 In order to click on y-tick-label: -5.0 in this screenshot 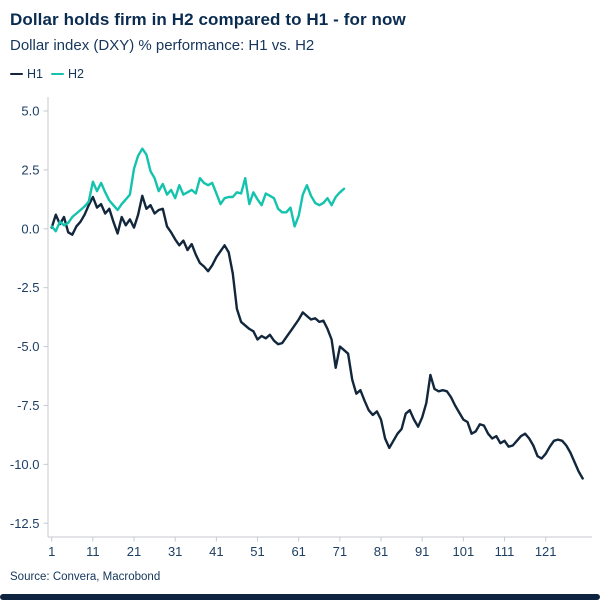, I will do `click(28, 346)`.